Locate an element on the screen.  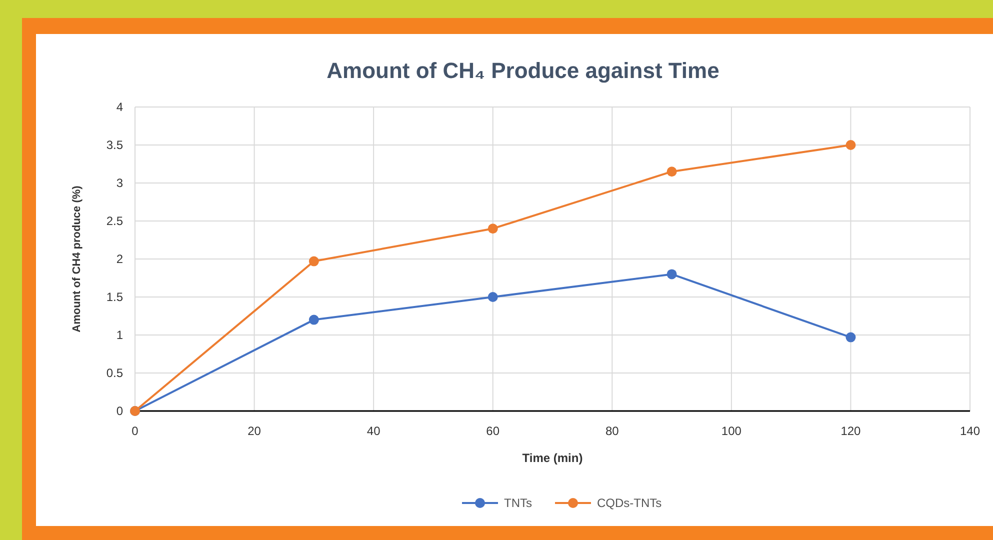
y-tick-label: 3.5 is located at coordinates (115, 145).